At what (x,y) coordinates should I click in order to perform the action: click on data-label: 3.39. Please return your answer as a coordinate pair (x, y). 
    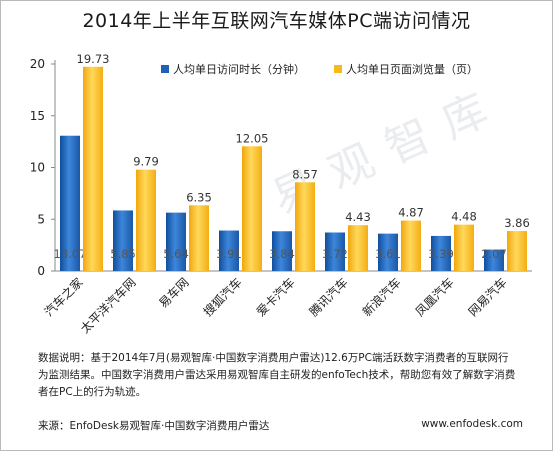
    Looking at the image, I should click on (441, 254).